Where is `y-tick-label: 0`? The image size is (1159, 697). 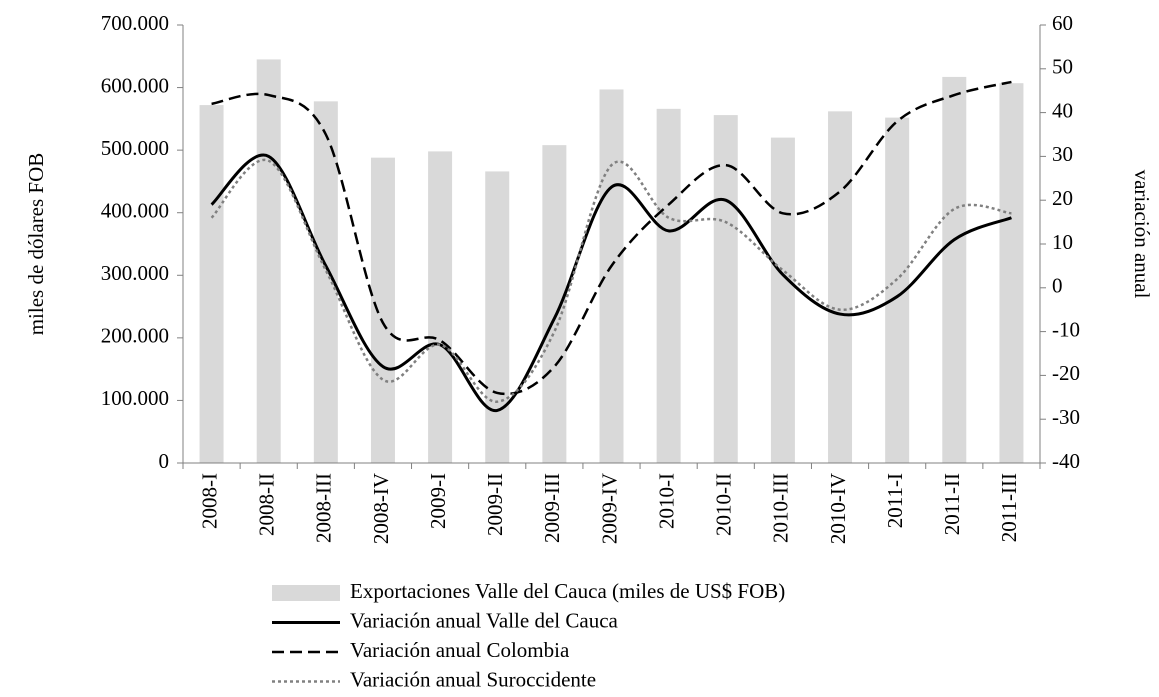
y-tick-label: 0 is located at coordinates (164, 461).